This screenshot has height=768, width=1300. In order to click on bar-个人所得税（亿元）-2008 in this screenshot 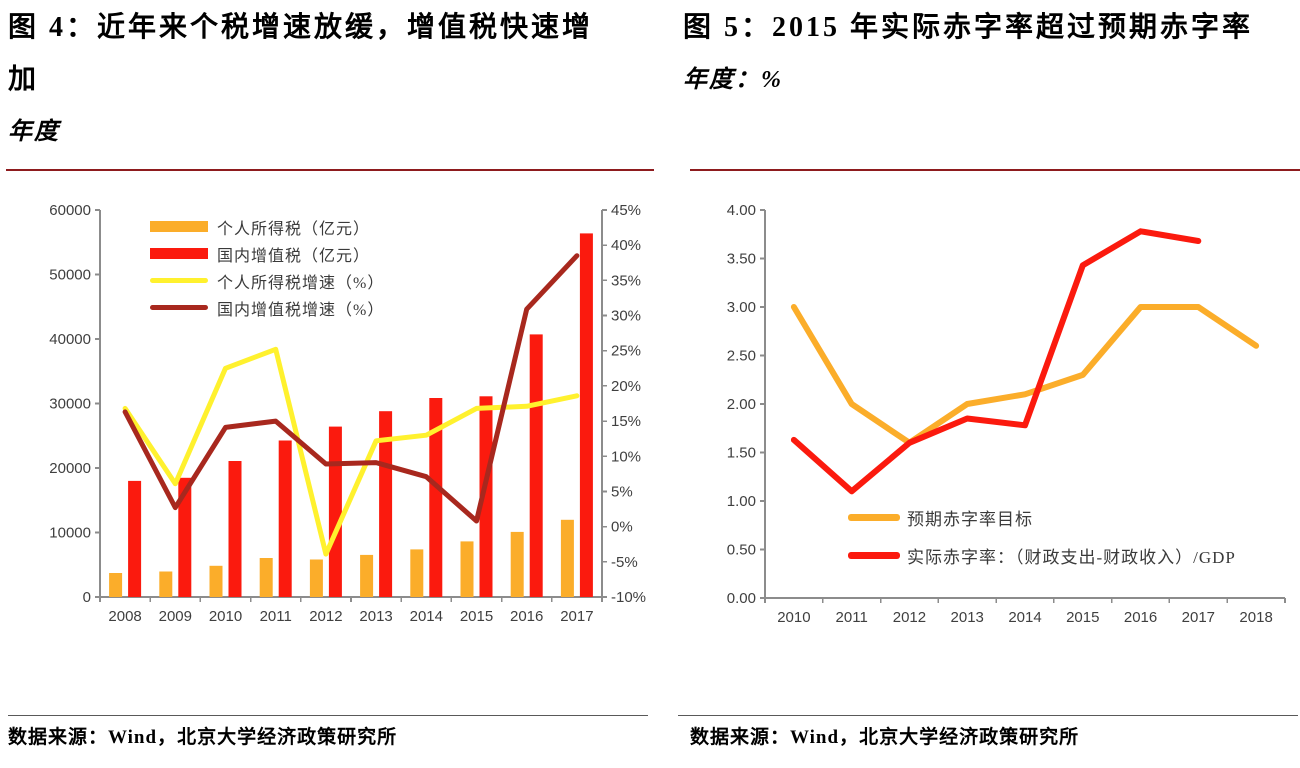, I will do `click(116, 585)`.